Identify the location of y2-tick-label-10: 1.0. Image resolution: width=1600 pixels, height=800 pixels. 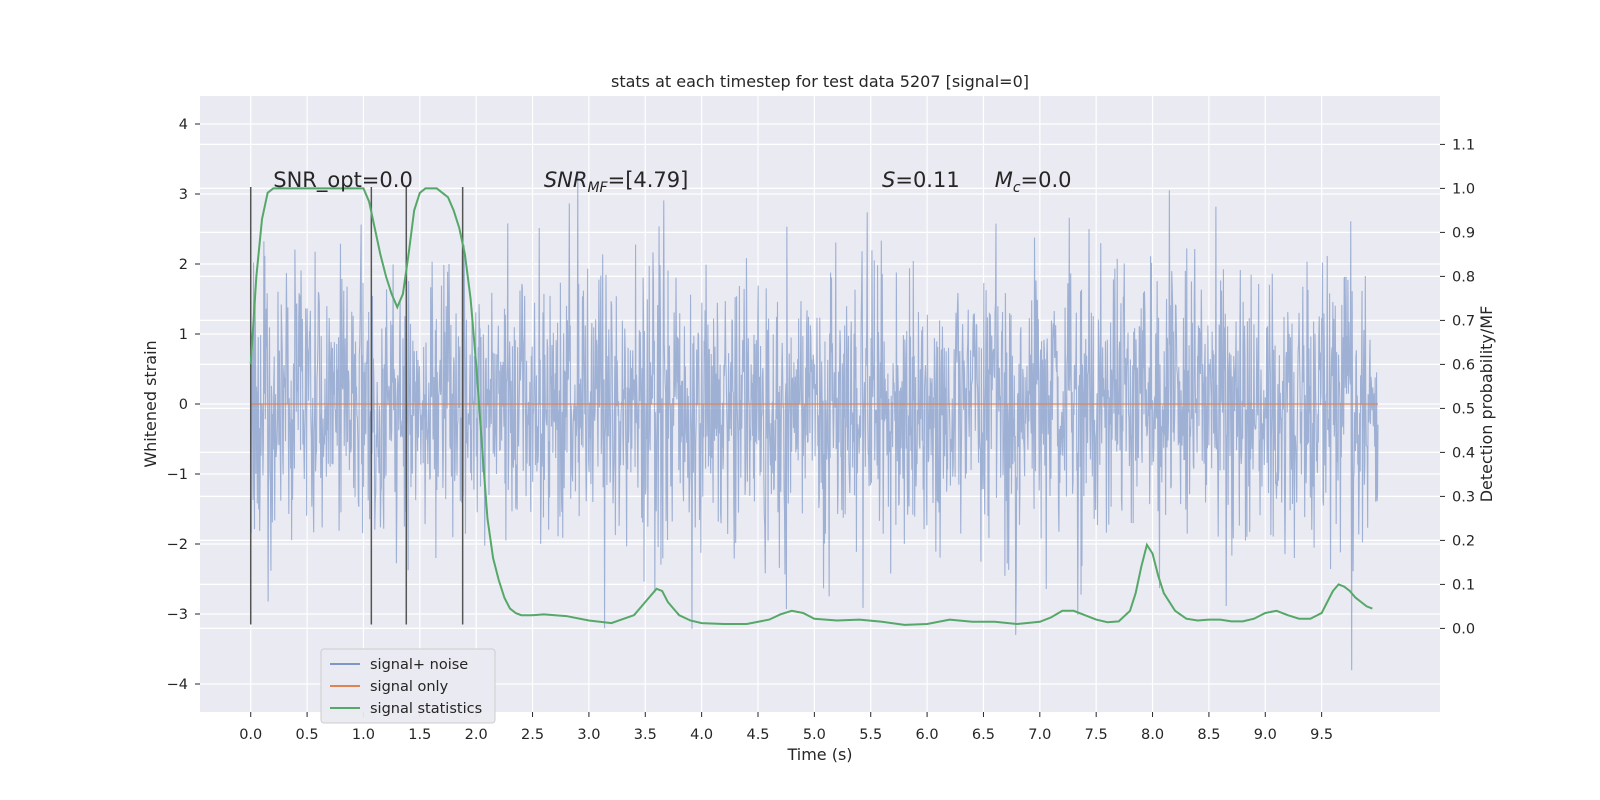
(1463, 189).